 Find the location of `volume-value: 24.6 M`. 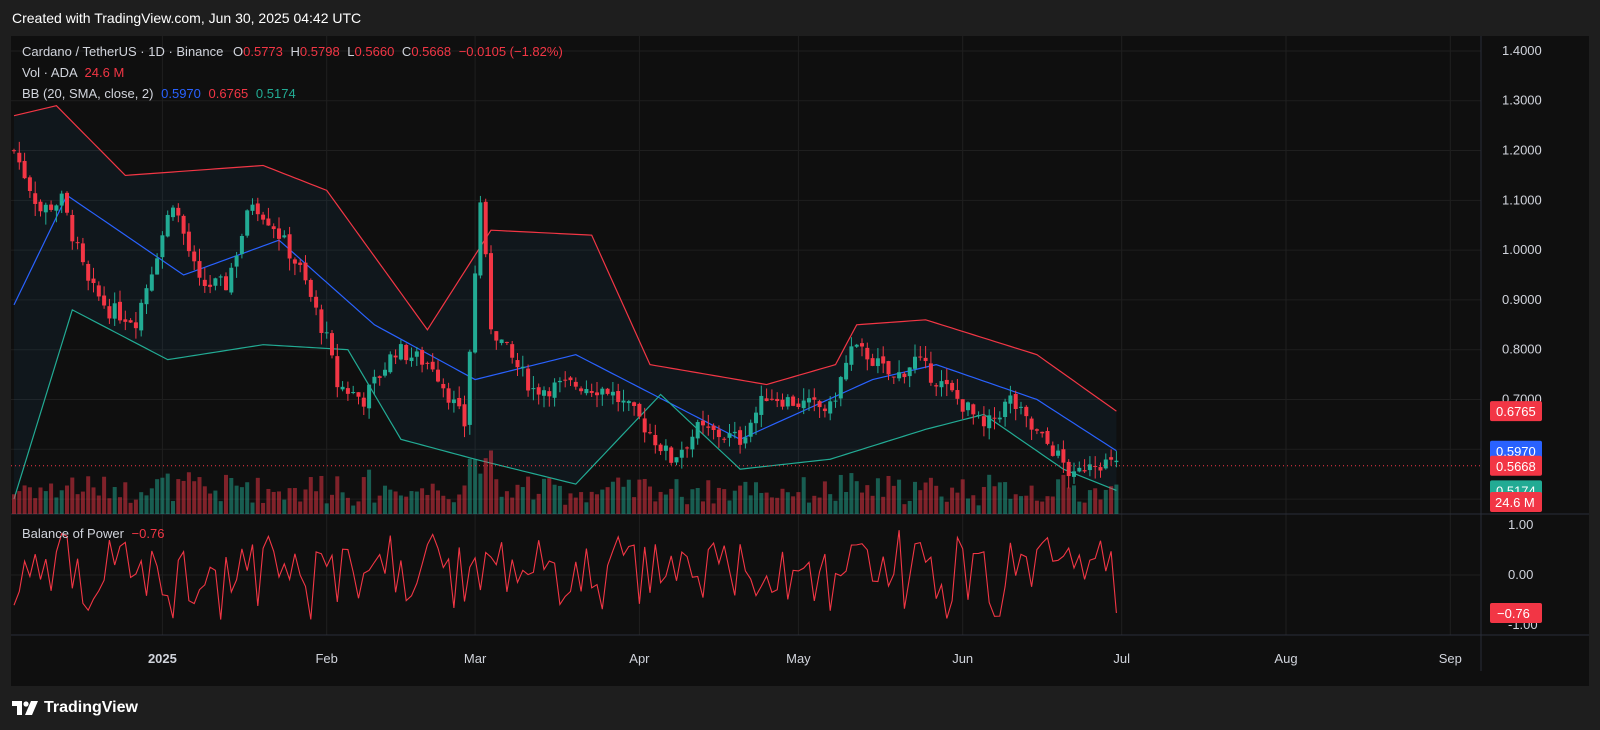

volume-value: 24.6 M is located at coordinates (104, 72).